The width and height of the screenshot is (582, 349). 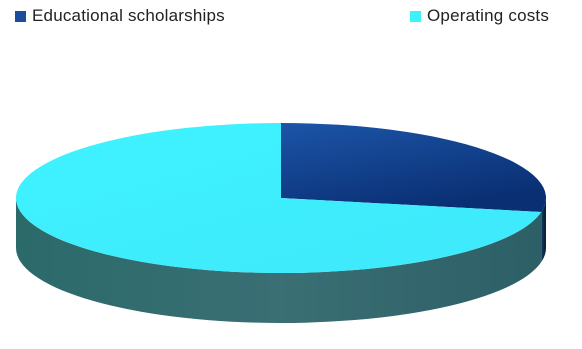 I want to click on legend-label-operating-costs: Operating costs, so click(x=488, y=15).